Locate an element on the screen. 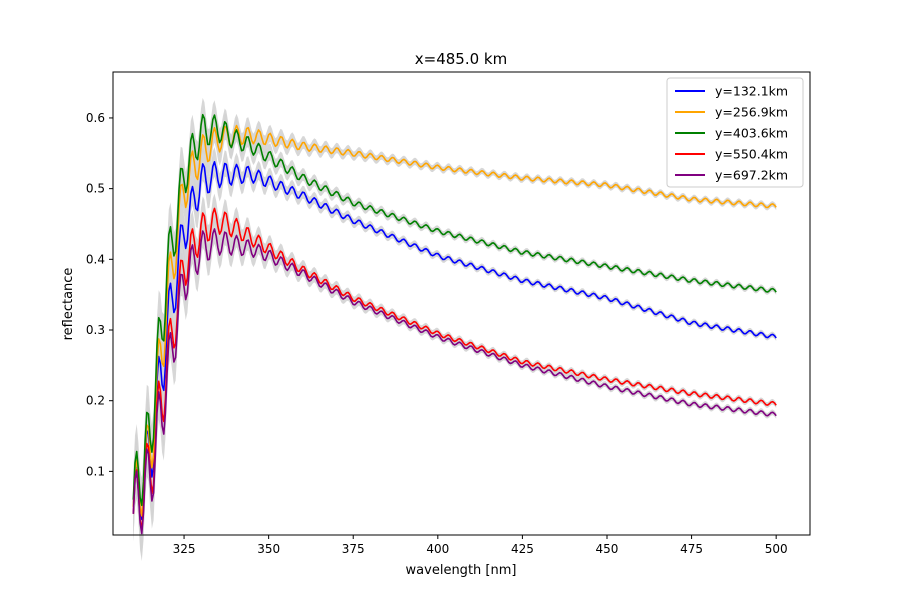 This screenshot has width=900, height=600. chart-title: x=485.0 km is located at coordinates (461, 59).